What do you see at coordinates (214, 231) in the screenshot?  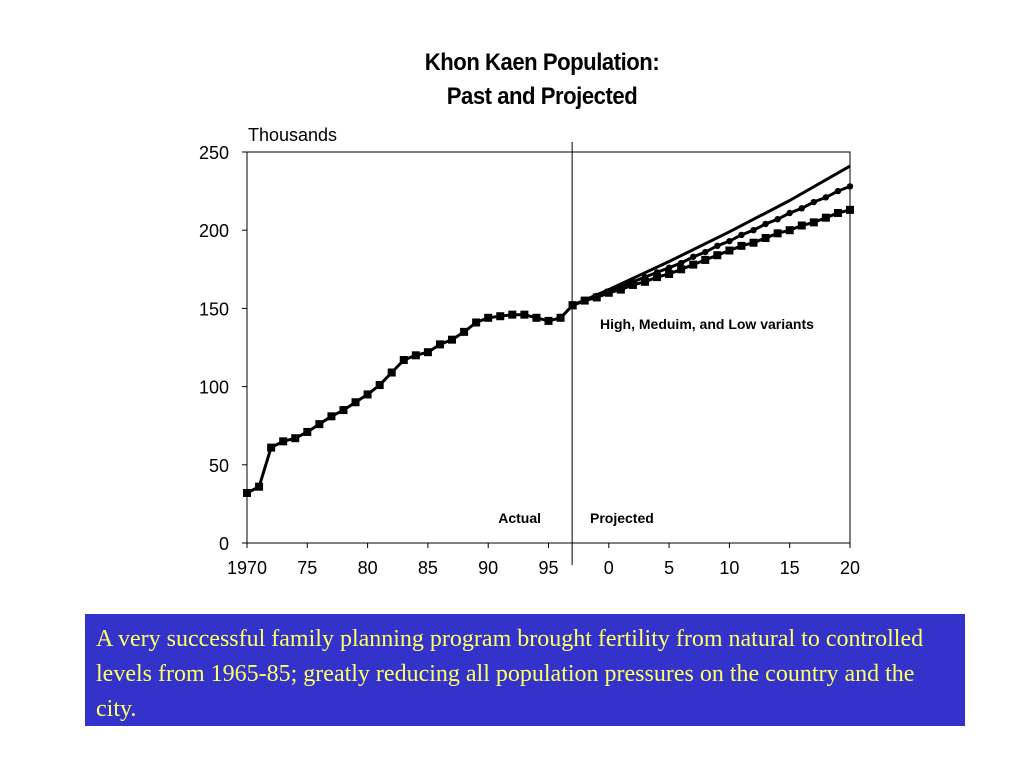 I see `y-tick-label: 200` at bounding box center [214, 231].